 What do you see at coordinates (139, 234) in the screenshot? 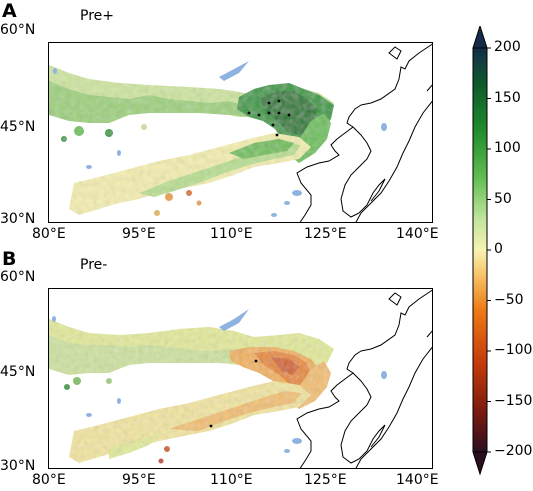
I see `panel-a-lon-tick: 95°E` at bounding box center [139, 234].